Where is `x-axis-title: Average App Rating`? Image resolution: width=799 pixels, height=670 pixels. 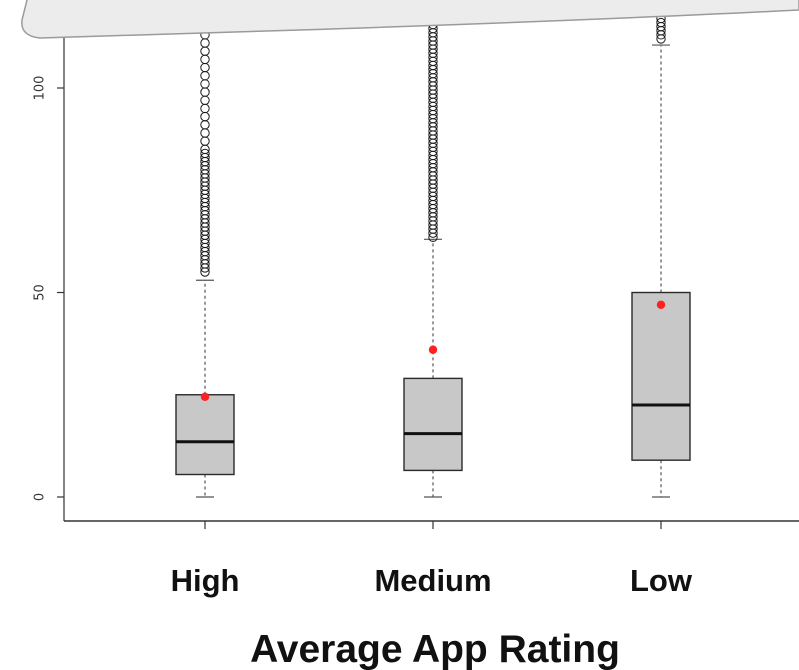
x-axis-title: Average App Rating is located at coordinates (435, 649).